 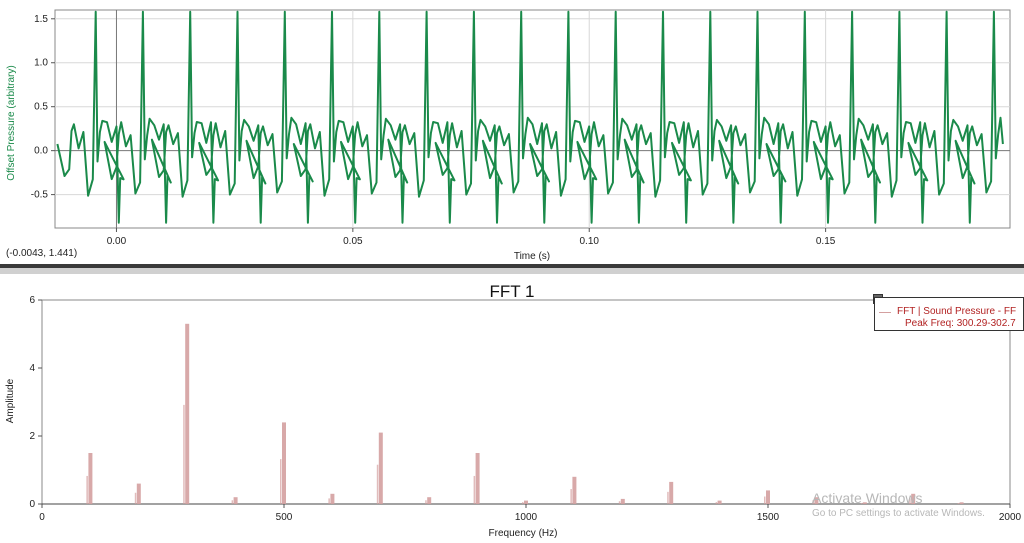 What do you see at coordinates (41, 151) in the screenshot?
I see `pressure-y-tick-label: 0.0` at bounding box center [41, 151].